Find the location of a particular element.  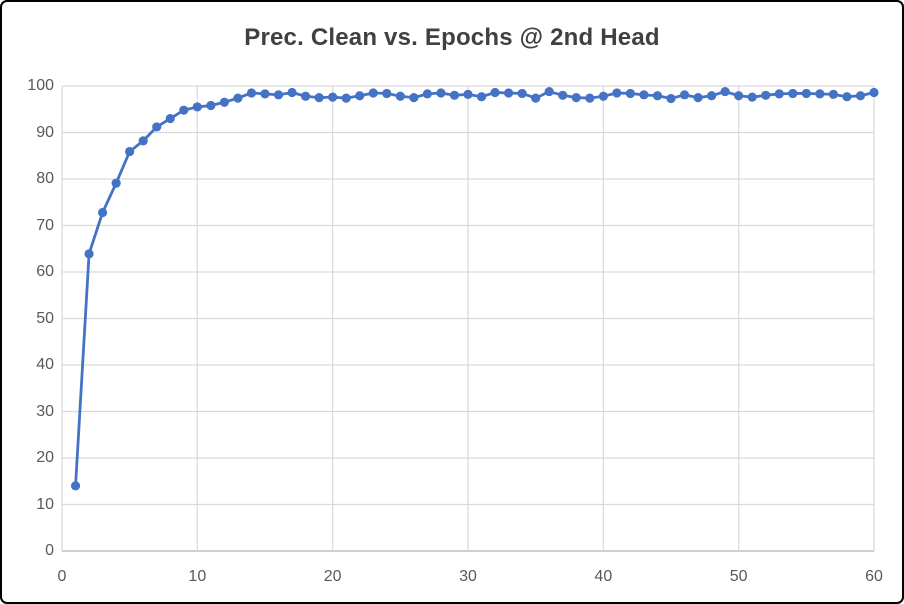

y-axis-tick-label: 30 is located at coordinates (45, 411).